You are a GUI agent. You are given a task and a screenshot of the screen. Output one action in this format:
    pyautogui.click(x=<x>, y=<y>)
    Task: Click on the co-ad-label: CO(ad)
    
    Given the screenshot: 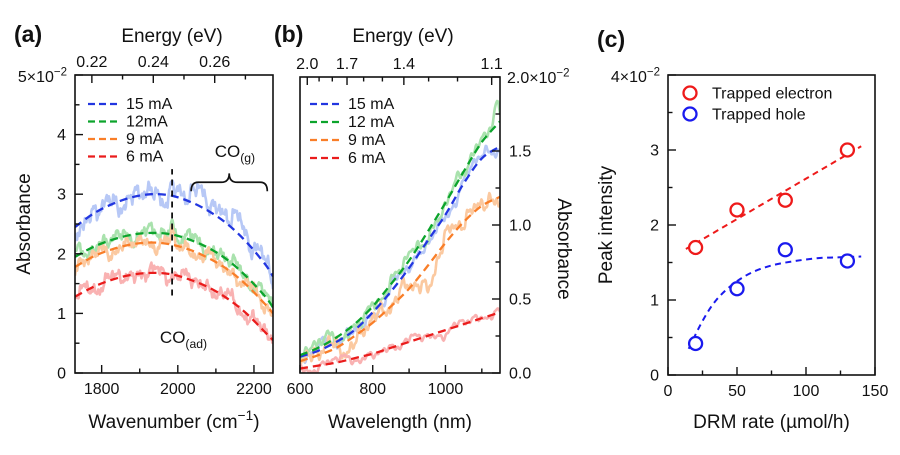 What is the action you would take?
    pyautogui.click(x=183, y=339)
    